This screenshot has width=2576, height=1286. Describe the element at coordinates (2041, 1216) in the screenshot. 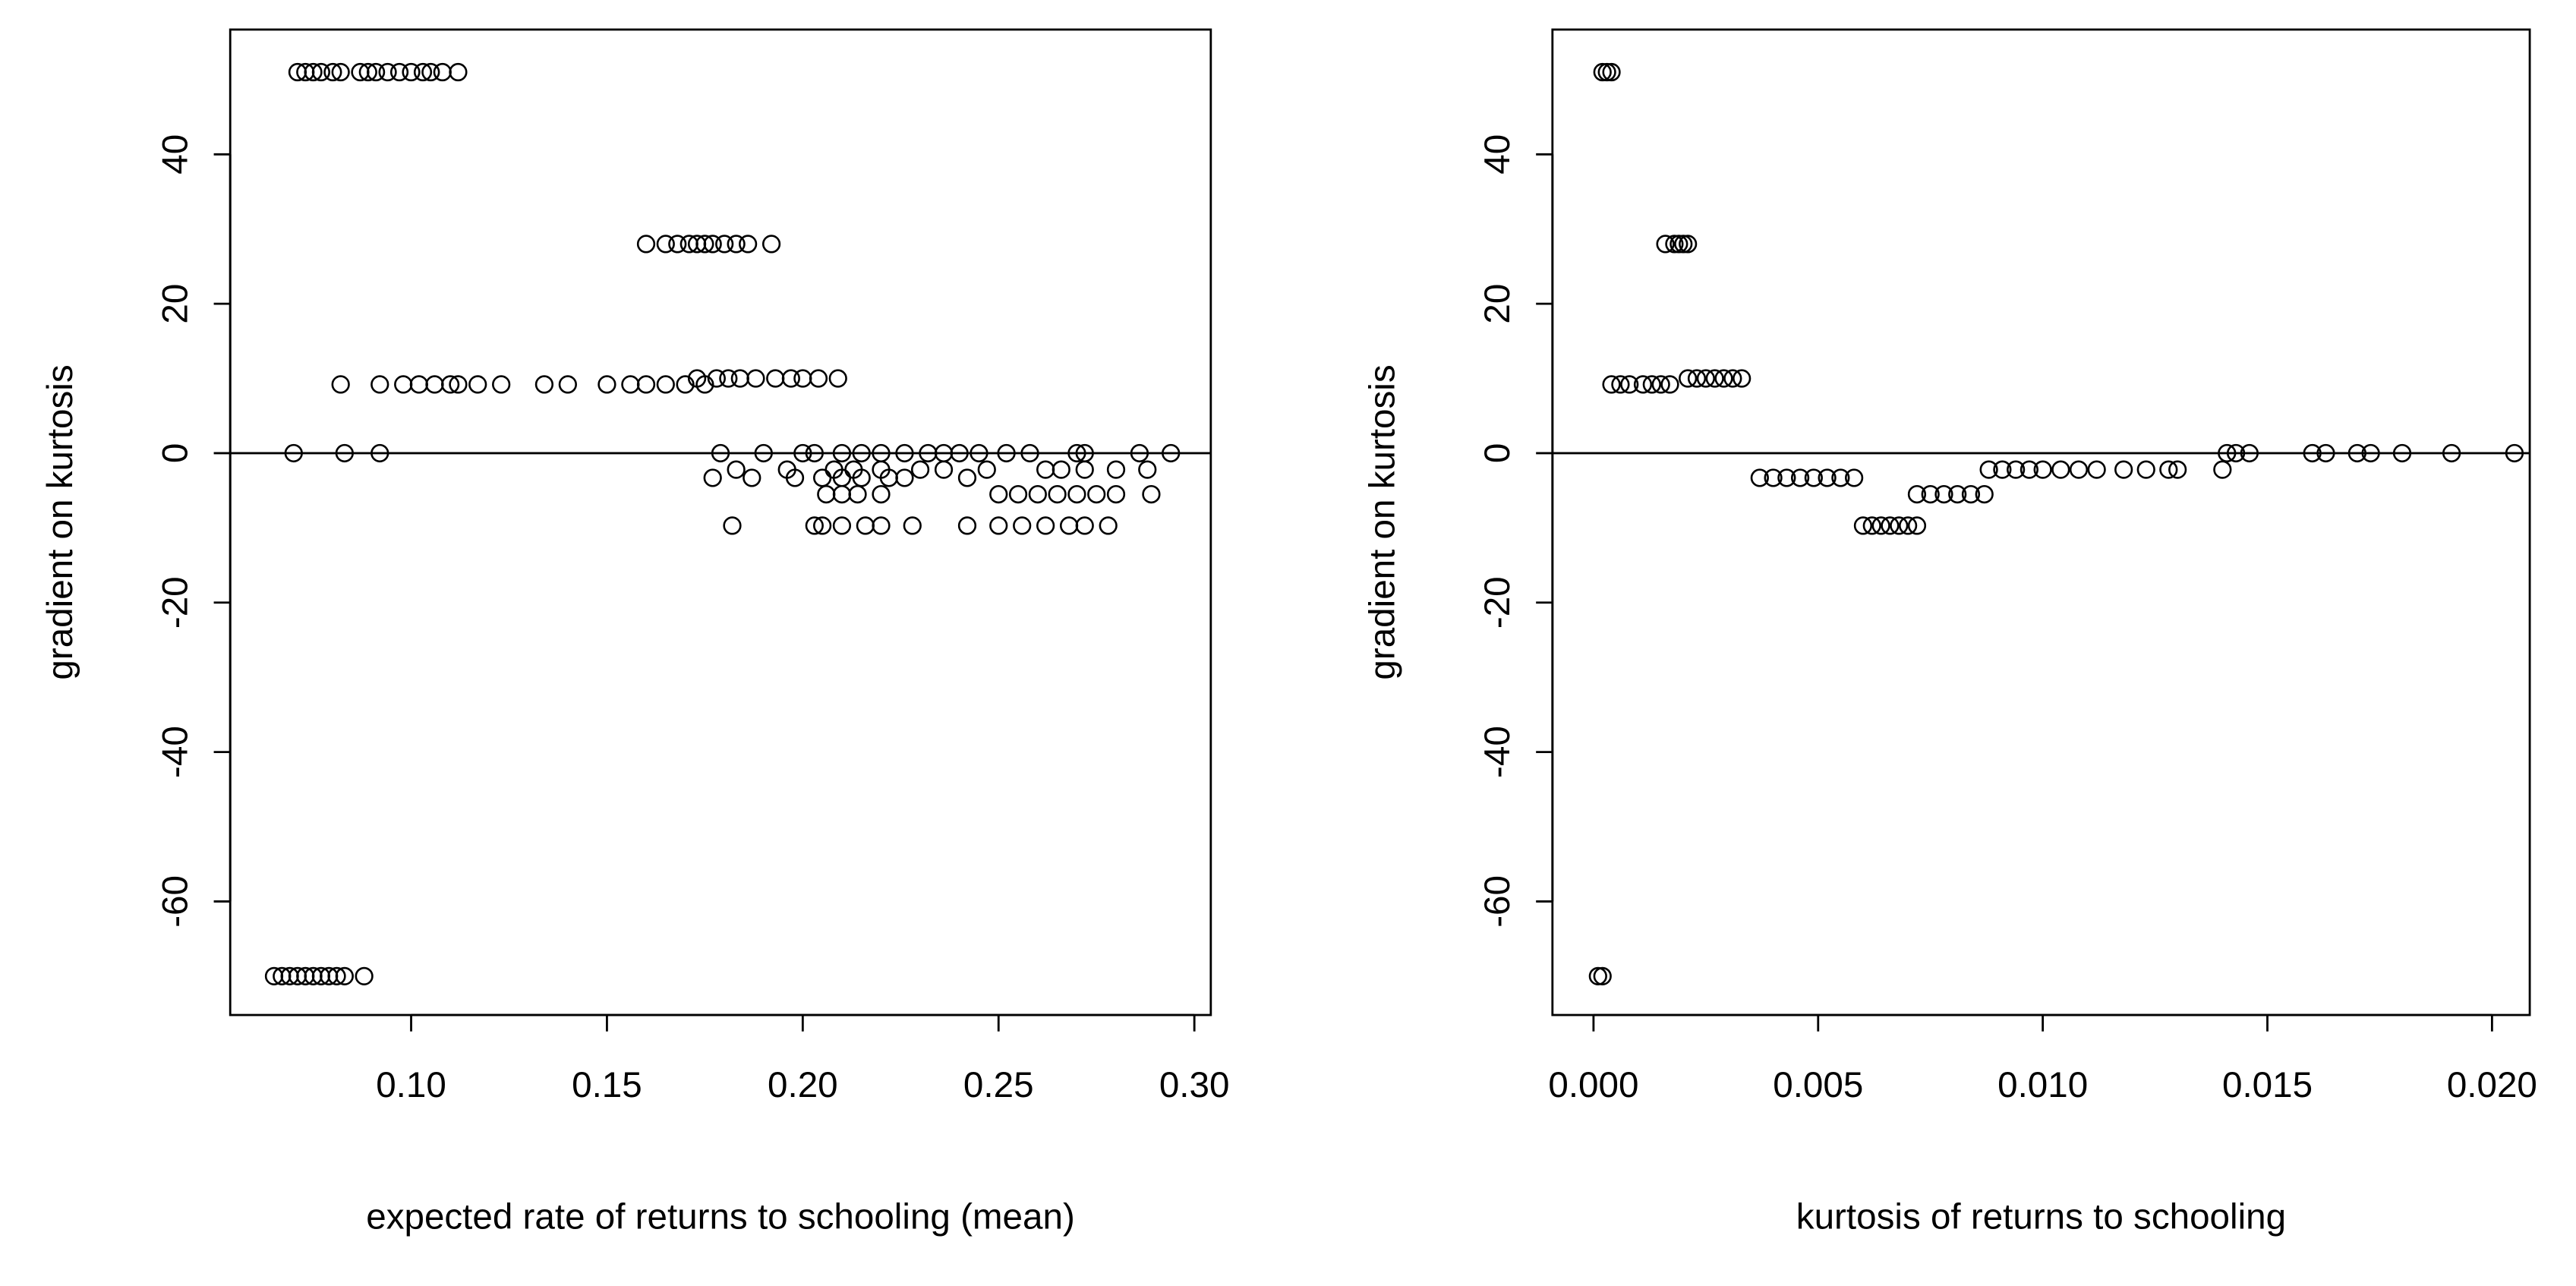

I see `x-axis-title: kurtosis of returns to schooling` at that location.